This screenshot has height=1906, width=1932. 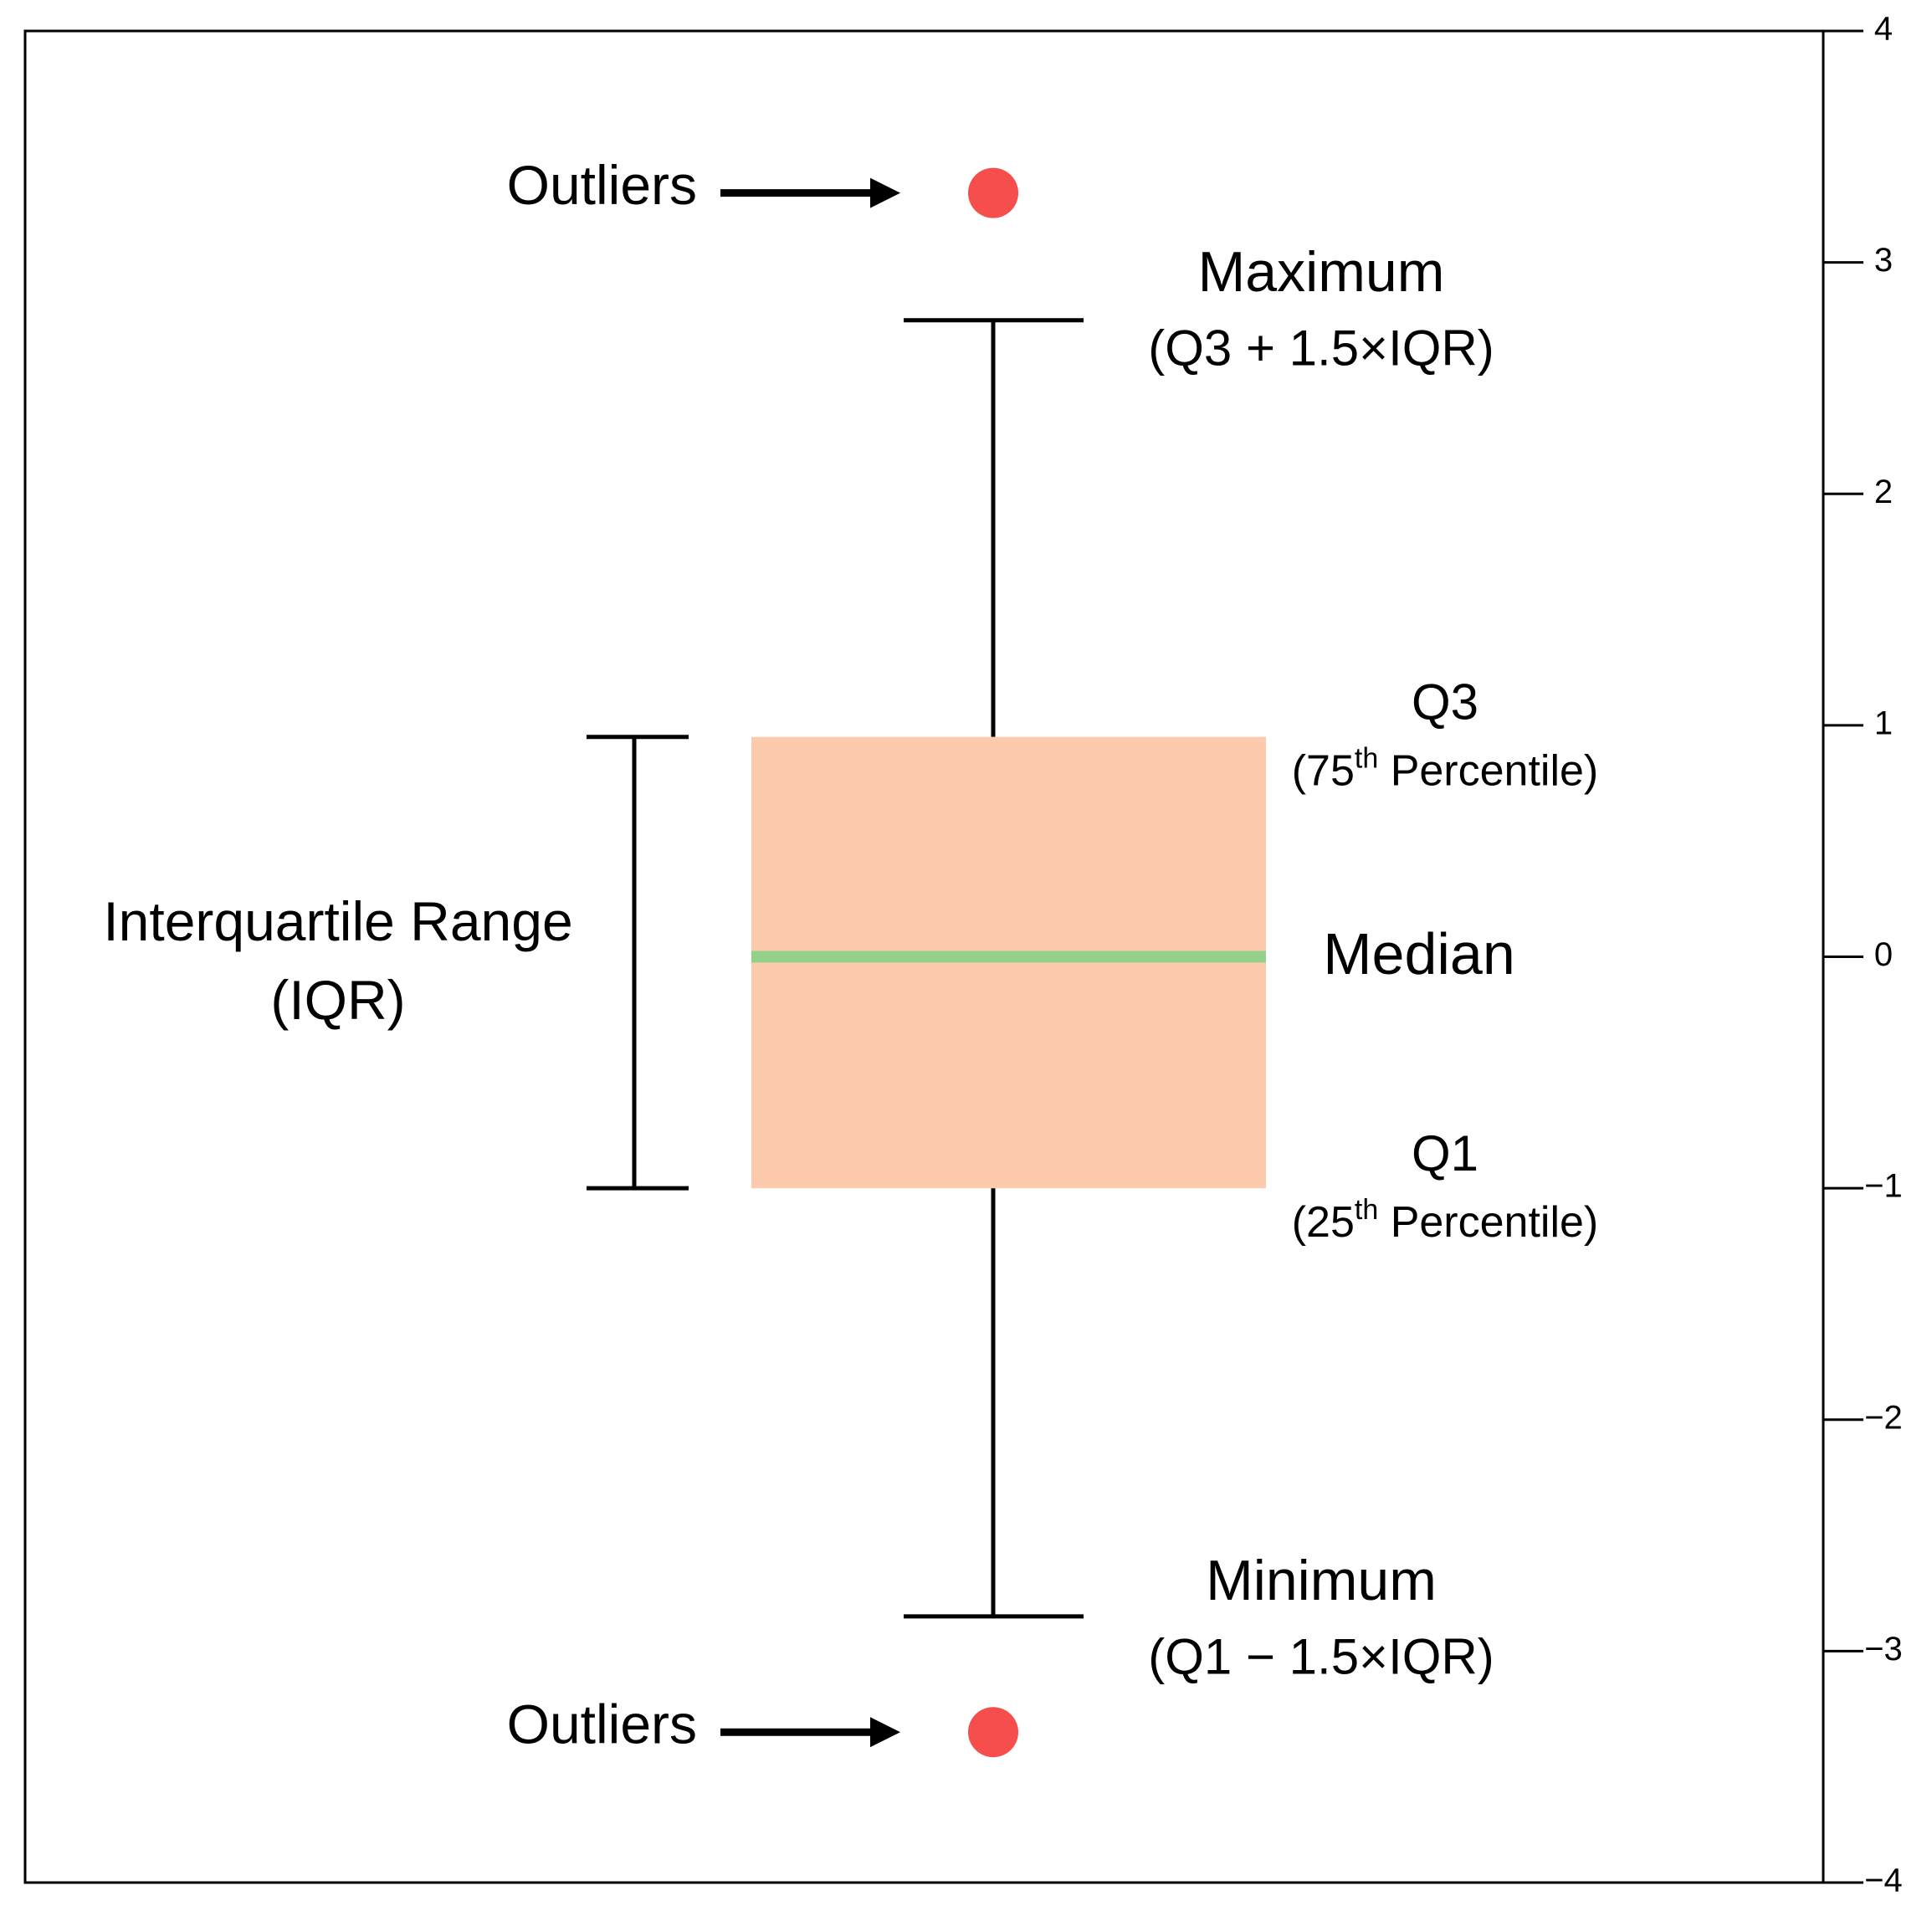 I want to click on y-tick-label: −4, so click(x=1883, y=1880).